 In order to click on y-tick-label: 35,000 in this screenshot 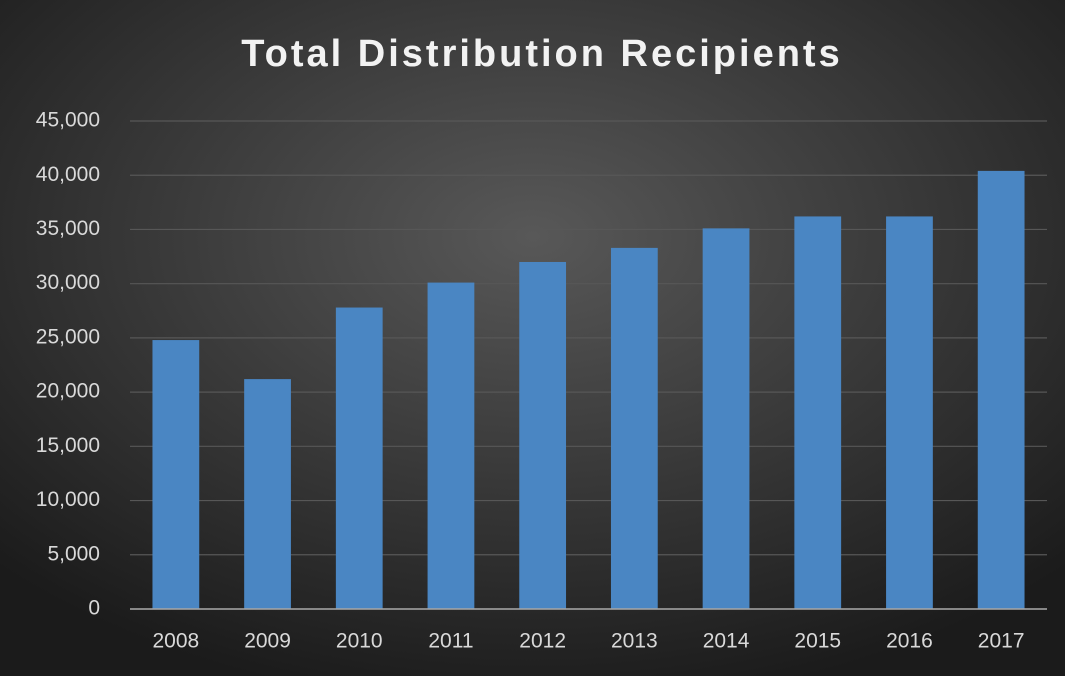, I will do `click(68, 228)`.